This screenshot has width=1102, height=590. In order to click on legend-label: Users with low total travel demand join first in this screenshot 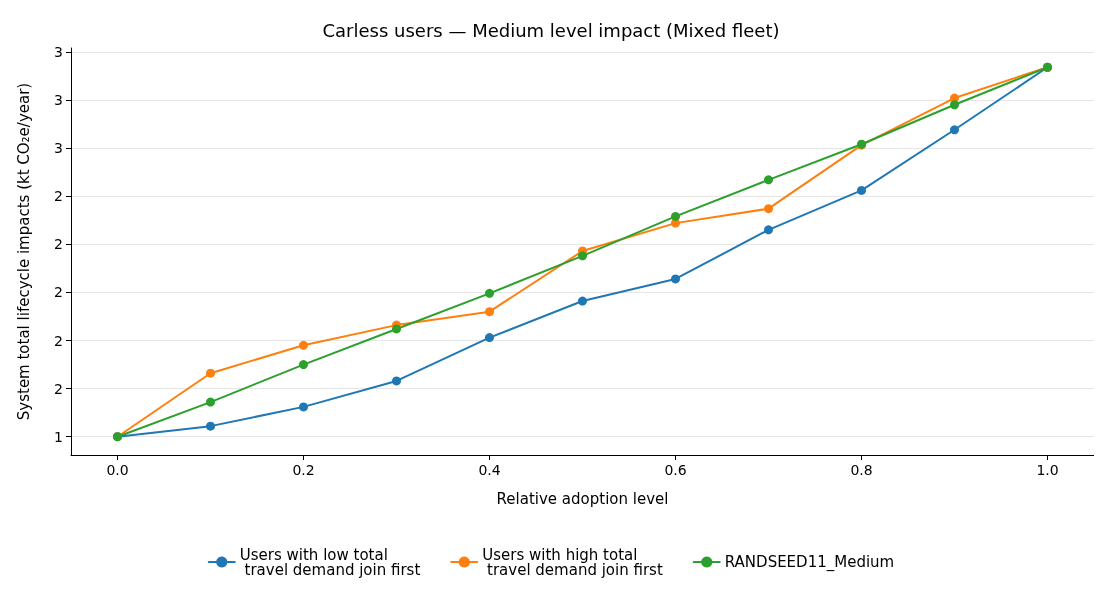, I will do `click(330, 562)`.